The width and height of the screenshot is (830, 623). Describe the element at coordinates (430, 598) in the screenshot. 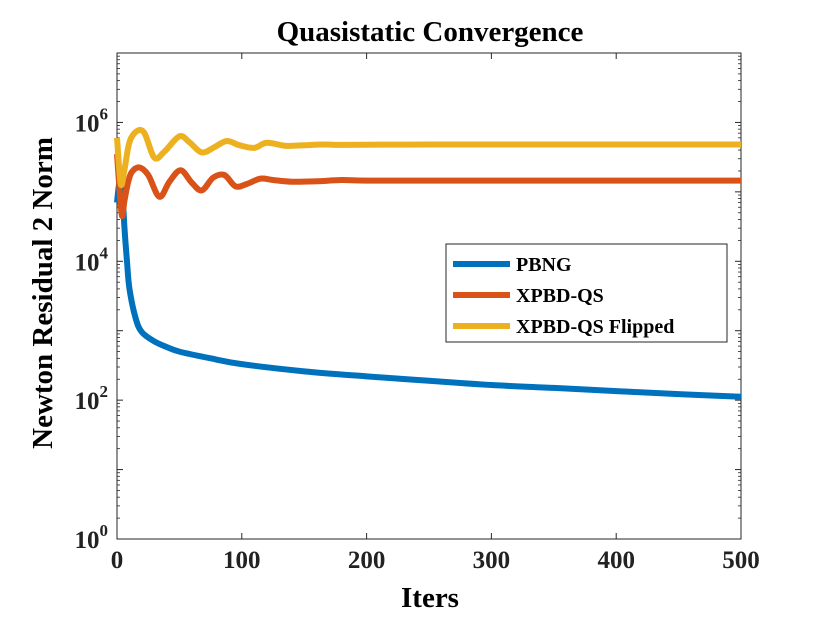

I see `x-axis-label: Iters` at that location.